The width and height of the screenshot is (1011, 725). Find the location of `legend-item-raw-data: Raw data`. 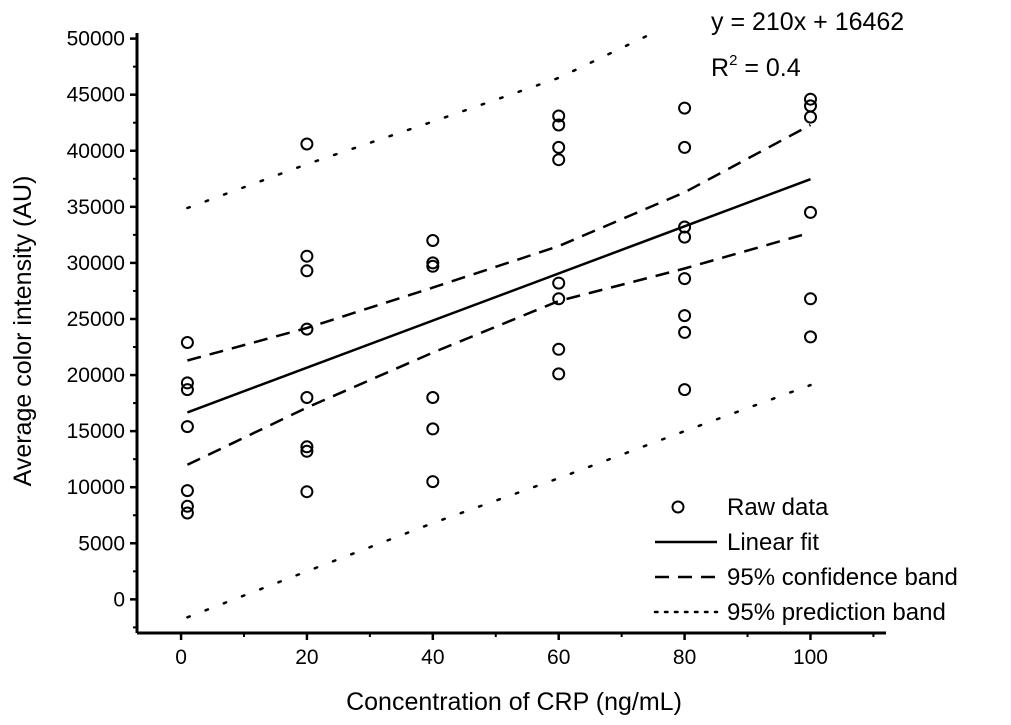

legend-item-raw-data: Raw data is located at coordinates (750, 507).